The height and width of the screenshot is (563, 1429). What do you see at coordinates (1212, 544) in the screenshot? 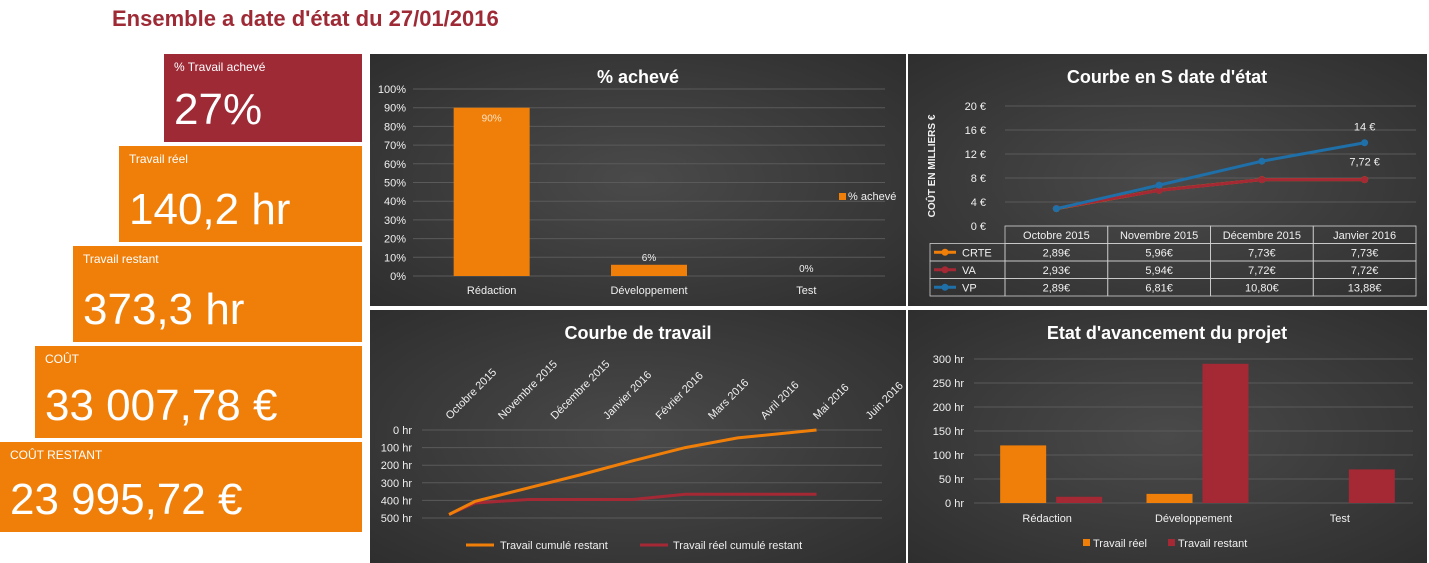
I see `legend-label: Travail restant` at bounding box center [1212, 544].